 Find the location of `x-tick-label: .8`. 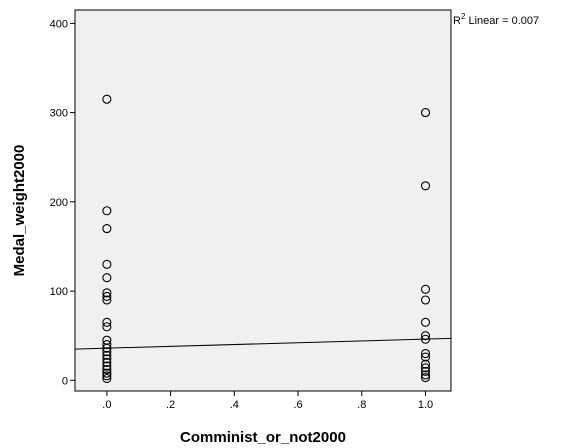

x-tick-label: .8 is located at coordinates (361, 405).